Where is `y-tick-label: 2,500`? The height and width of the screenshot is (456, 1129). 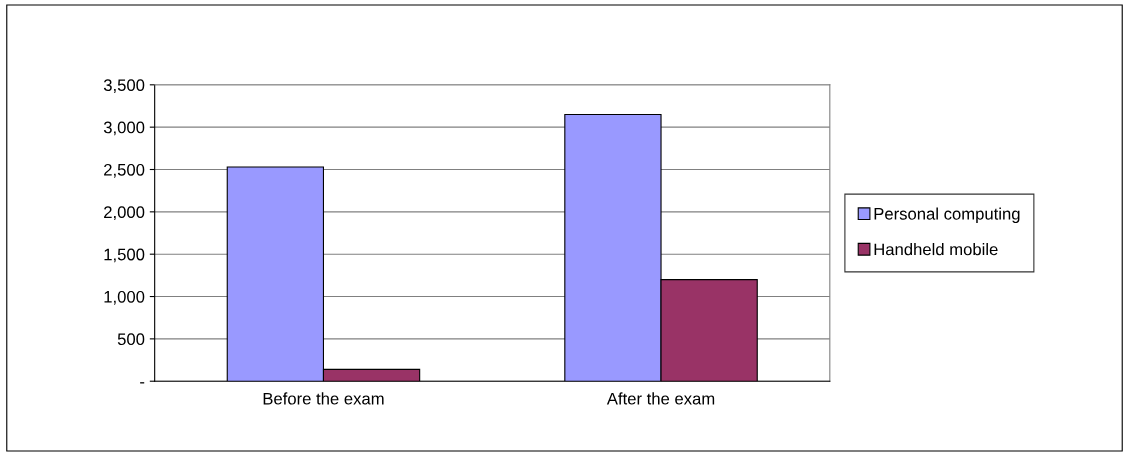
y-tick-label: 2,500 is located at coordinates (124, 170).